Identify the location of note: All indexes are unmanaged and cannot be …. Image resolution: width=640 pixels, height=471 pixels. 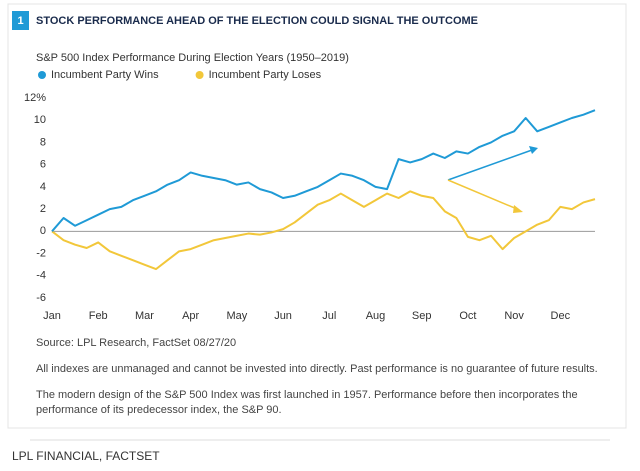
(317, 369).